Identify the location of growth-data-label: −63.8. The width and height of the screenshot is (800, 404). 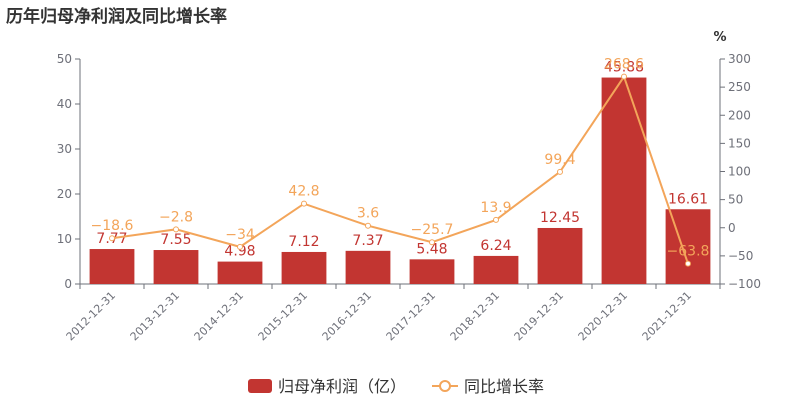
(688, 252).